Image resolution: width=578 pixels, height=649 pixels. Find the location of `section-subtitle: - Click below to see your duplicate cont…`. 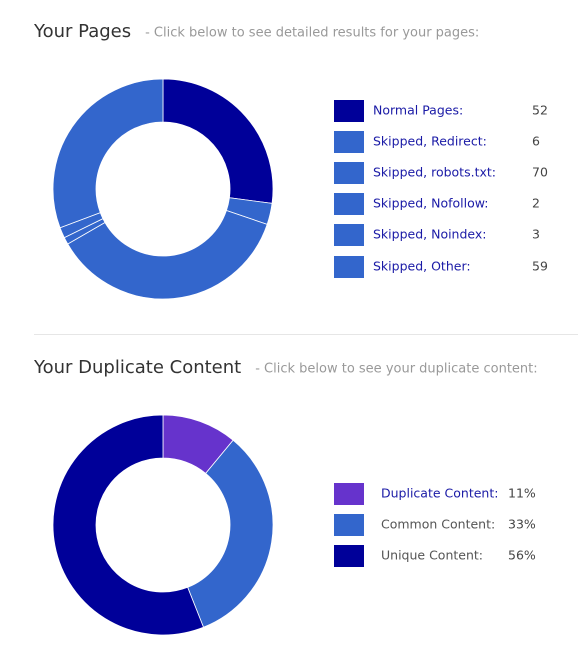

section-subtitle: - Click below to see your duplicate cont… is located at coordinates (396, 369).